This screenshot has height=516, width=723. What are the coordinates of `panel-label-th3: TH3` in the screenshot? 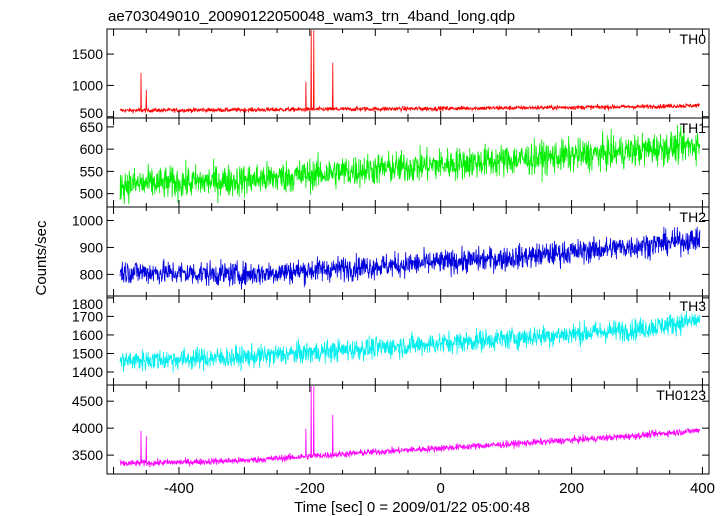 It's located at (693, 306).